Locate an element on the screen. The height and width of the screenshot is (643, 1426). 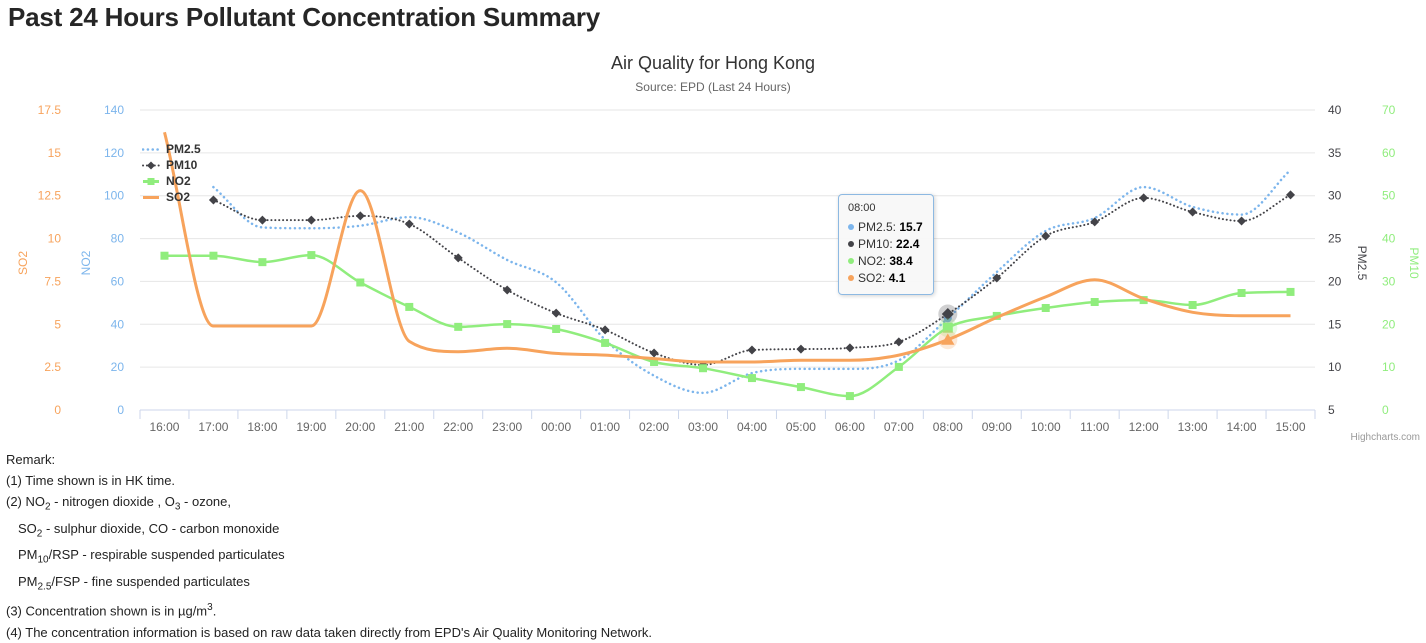
x-axis-label: 15:00 is located at coordinates (1291, 427).